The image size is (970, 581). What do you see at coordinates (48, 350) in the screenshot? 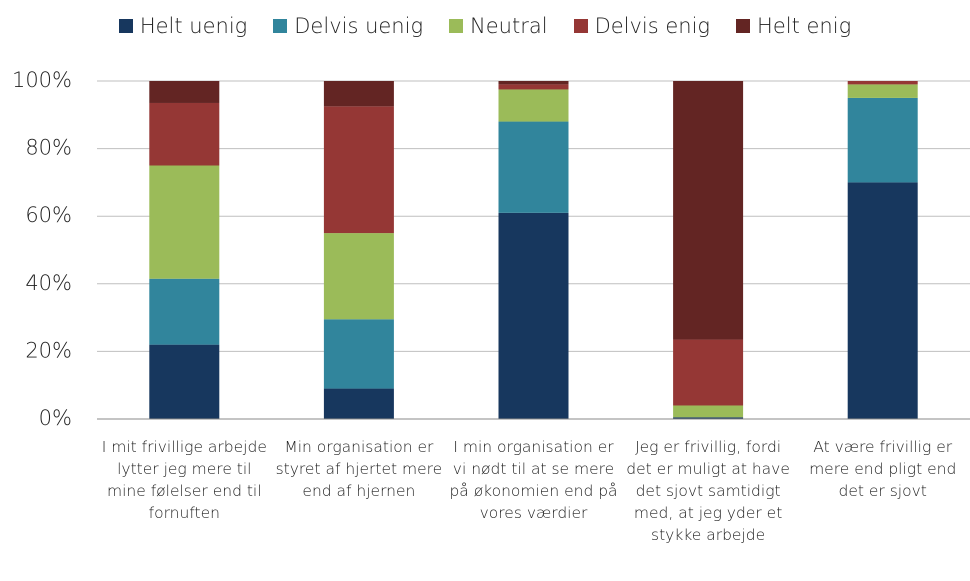
I see `y-tick-label: 20%` at bounding box center [48, 350].